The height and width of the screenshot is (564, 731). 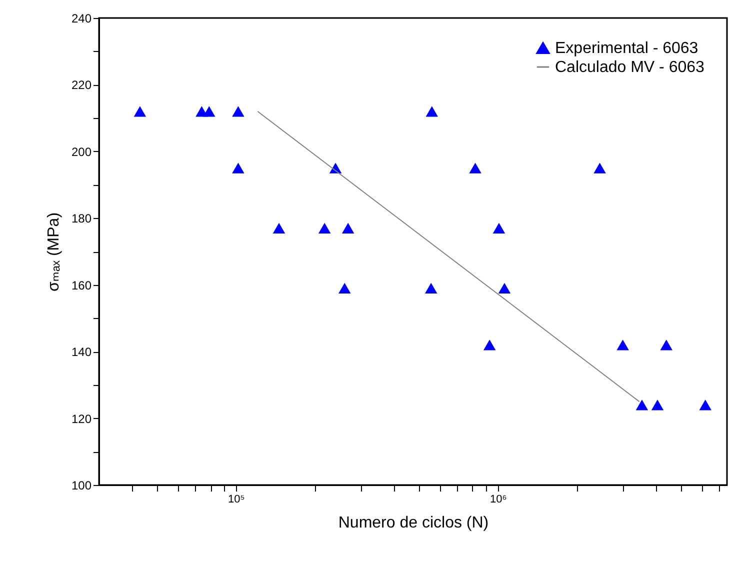 I want to click on x-axis-title: Numero de ciclos (N), so click(x=413, y=523).